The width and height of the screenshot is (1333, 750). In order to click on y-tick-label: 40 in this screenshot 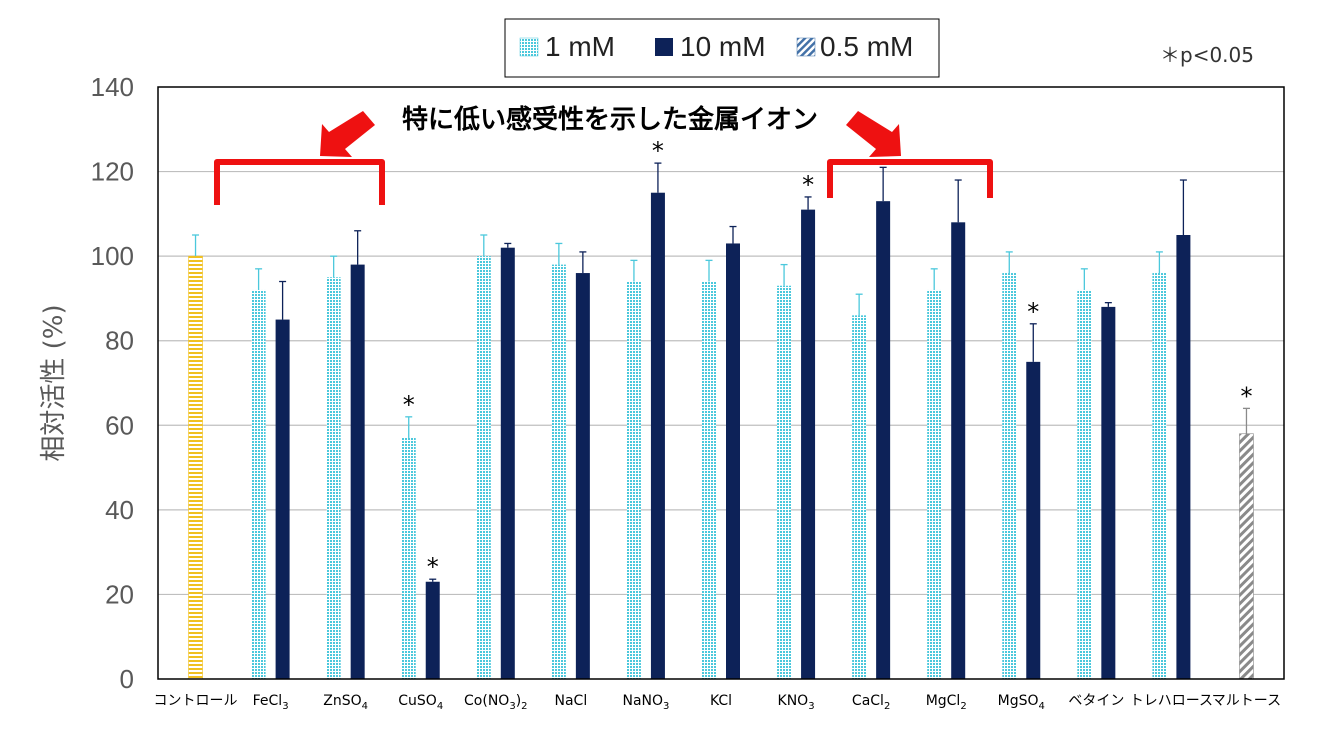, I will do `click(119, 510)`.